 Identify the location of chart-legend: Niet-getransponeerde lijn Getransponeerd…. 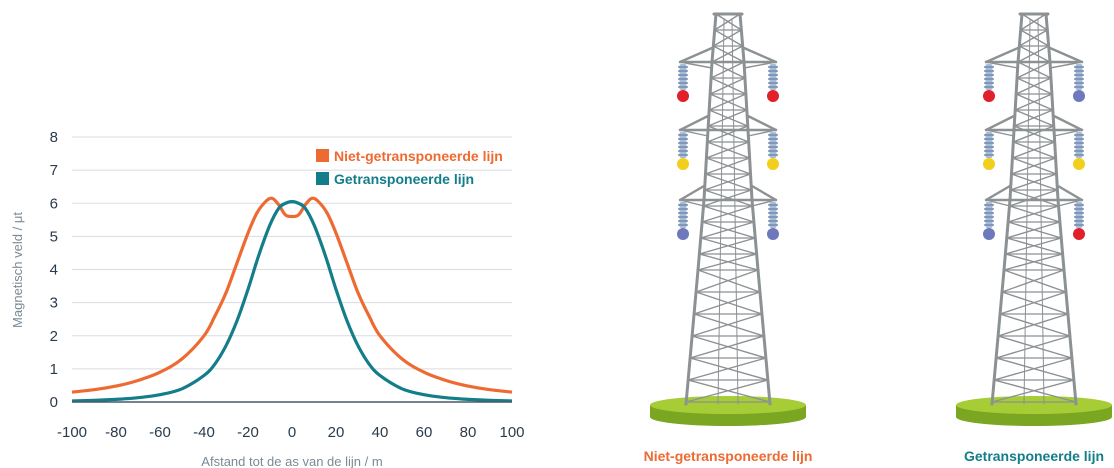
(409, 167).